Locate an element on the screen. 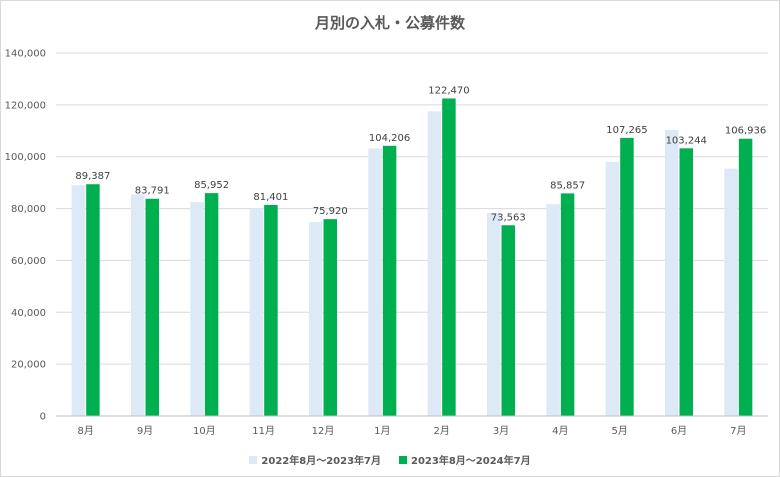 The image size is (780, 477). data-label: 106,936 is located at coordinates (745, 131).